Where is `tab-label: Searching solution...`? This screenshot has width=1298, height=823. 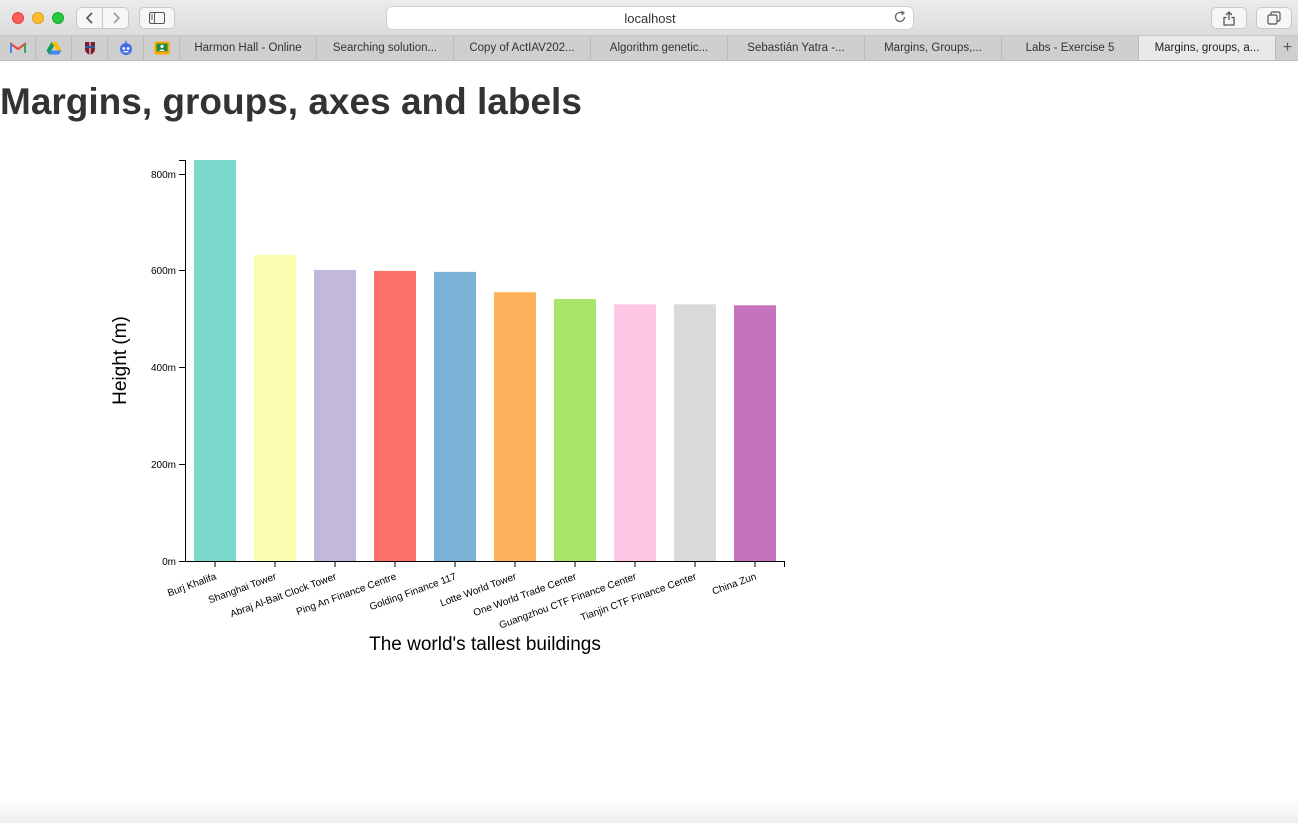
tab-label: Searching solution... is located at coordinates (385, 48).